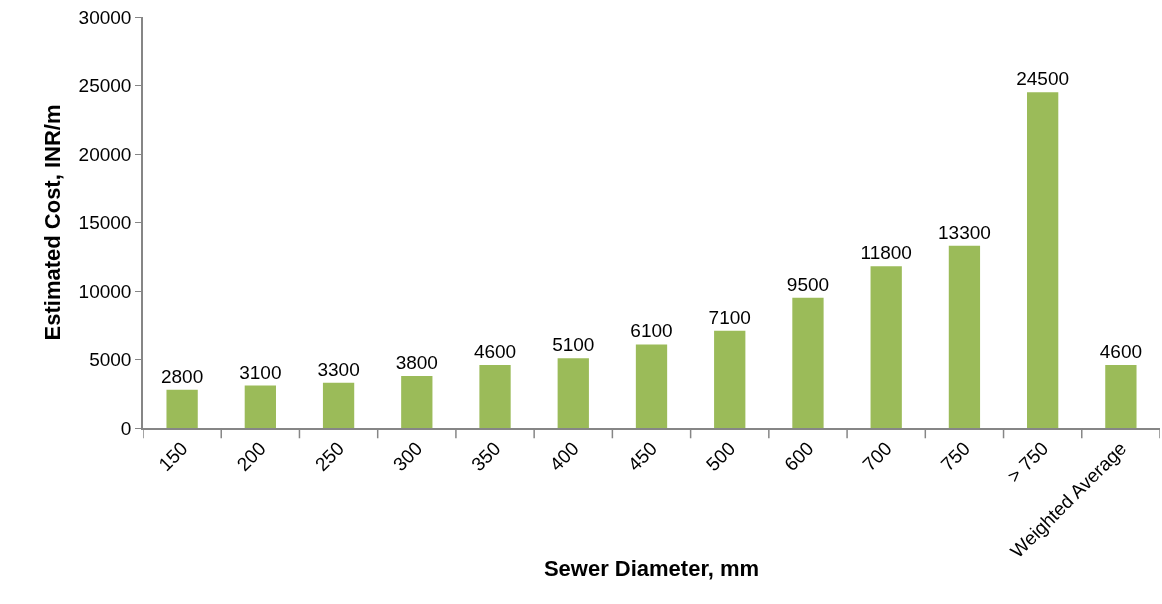  What do you see at coordinates (955, 456) in the screenshot?
I see `x-tick-label: 750` at bounding box center [955, 456].